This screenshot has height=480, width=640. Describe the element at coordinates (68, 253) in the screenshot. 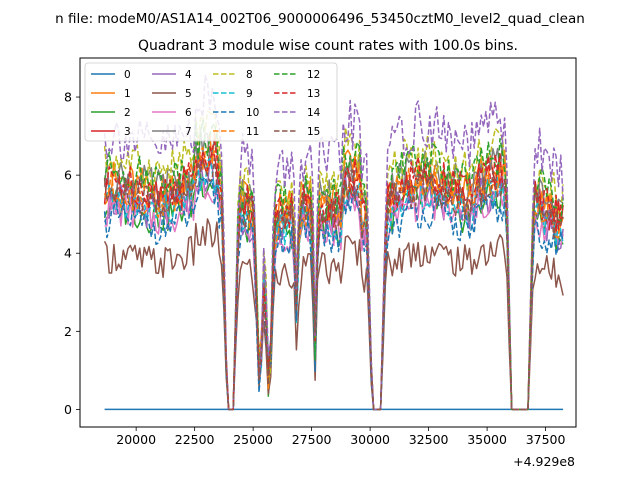

I see `y-tick-label: 4` at that location.